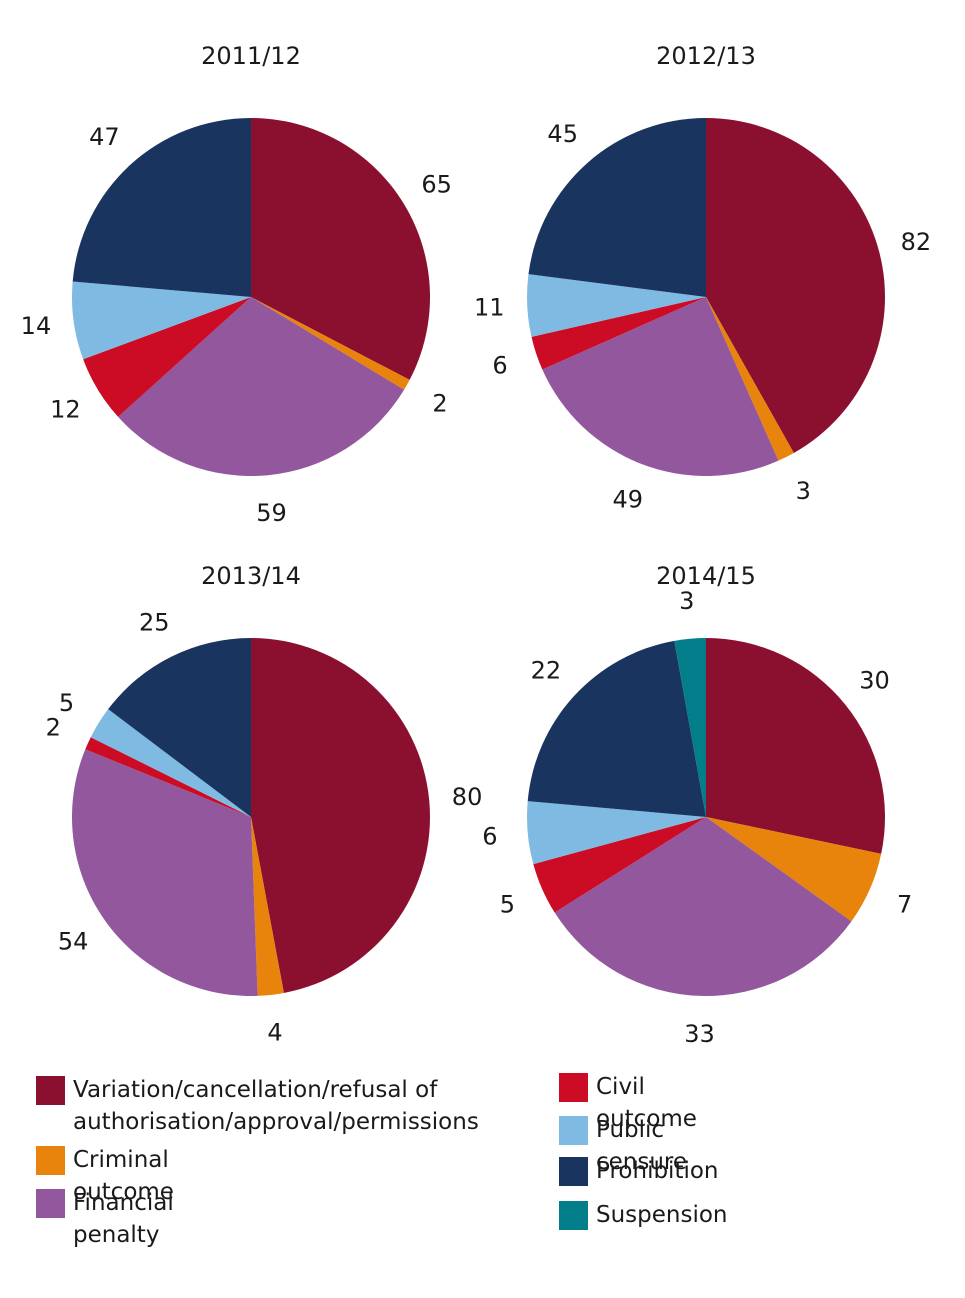  I want to click on legend-label-civil: Civil outcome, so click(646, 1103).